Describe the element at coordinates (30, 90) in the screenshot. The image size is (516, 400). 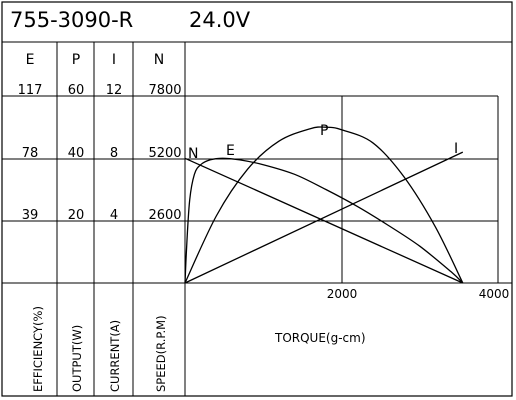
I see `tick-e-117: 117` at that location.